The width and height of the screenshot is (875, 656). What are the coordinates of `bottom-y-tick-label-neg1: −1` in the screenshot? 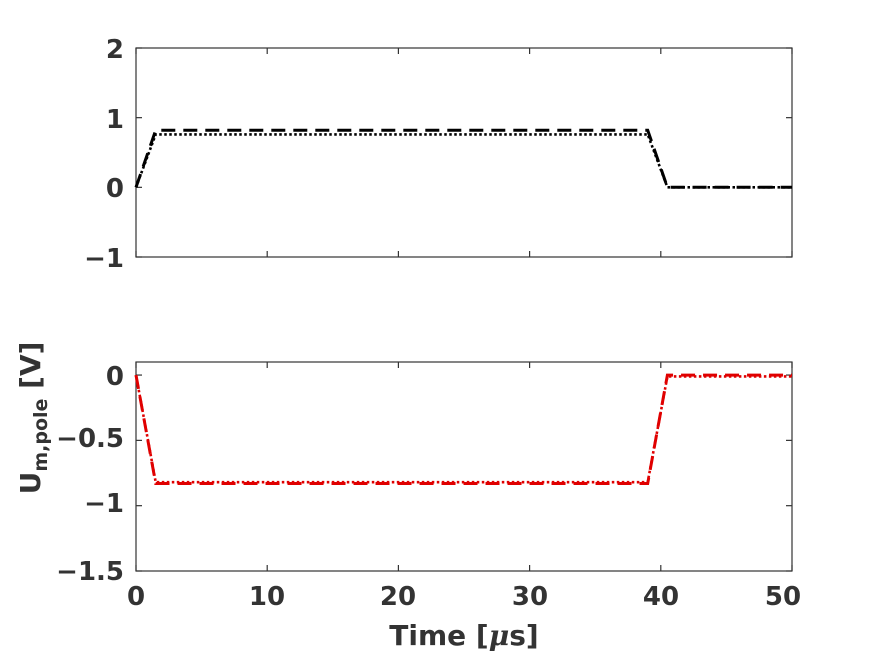 It's located at (104, 504).